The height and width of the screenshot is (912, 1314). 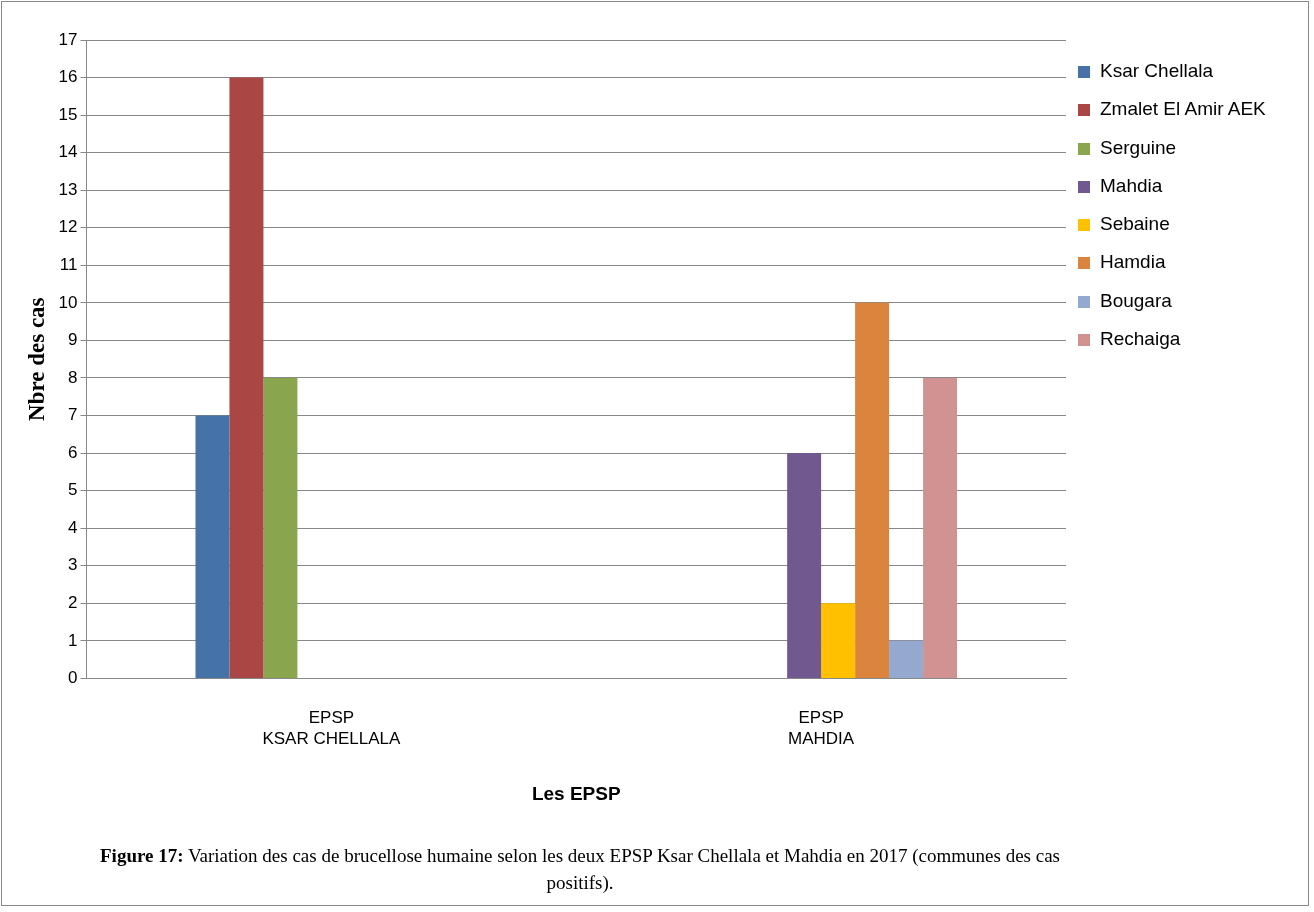 What do you see at coordinates (73, 565) in the screenshot?
I see `y-tick-label: 3` at bounding box center [73, 565].